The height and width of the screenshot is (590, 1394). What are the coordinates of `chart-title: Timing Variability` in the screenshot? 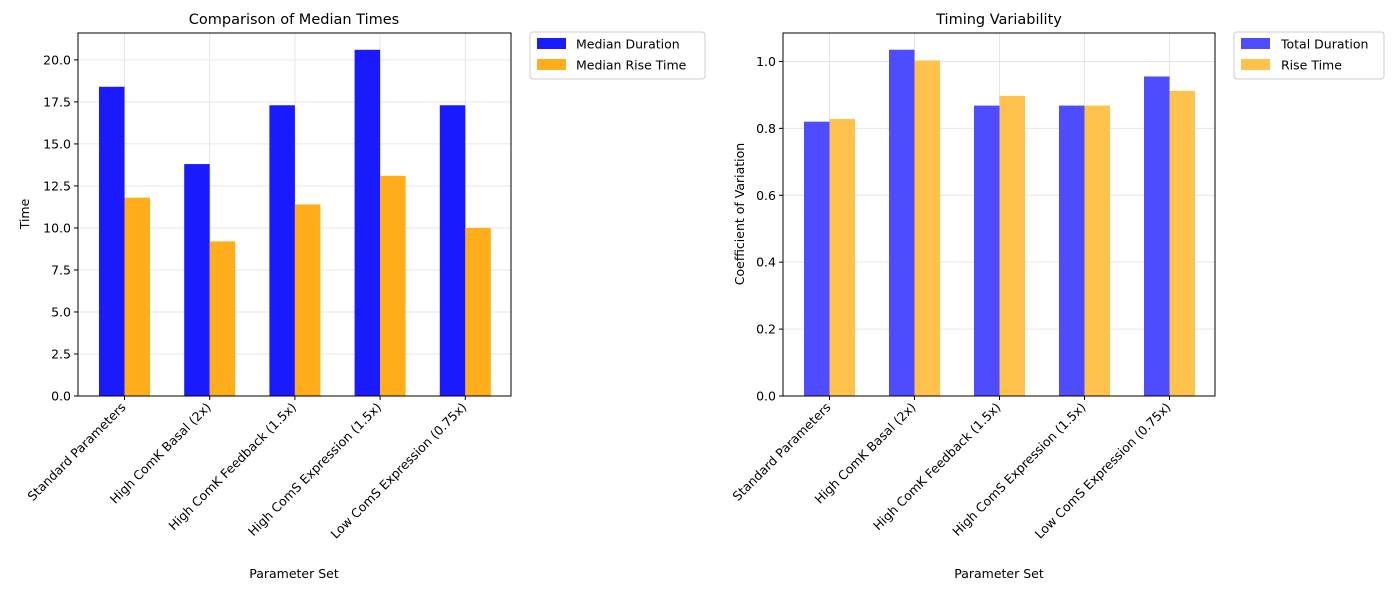 It's located at (998, 20).